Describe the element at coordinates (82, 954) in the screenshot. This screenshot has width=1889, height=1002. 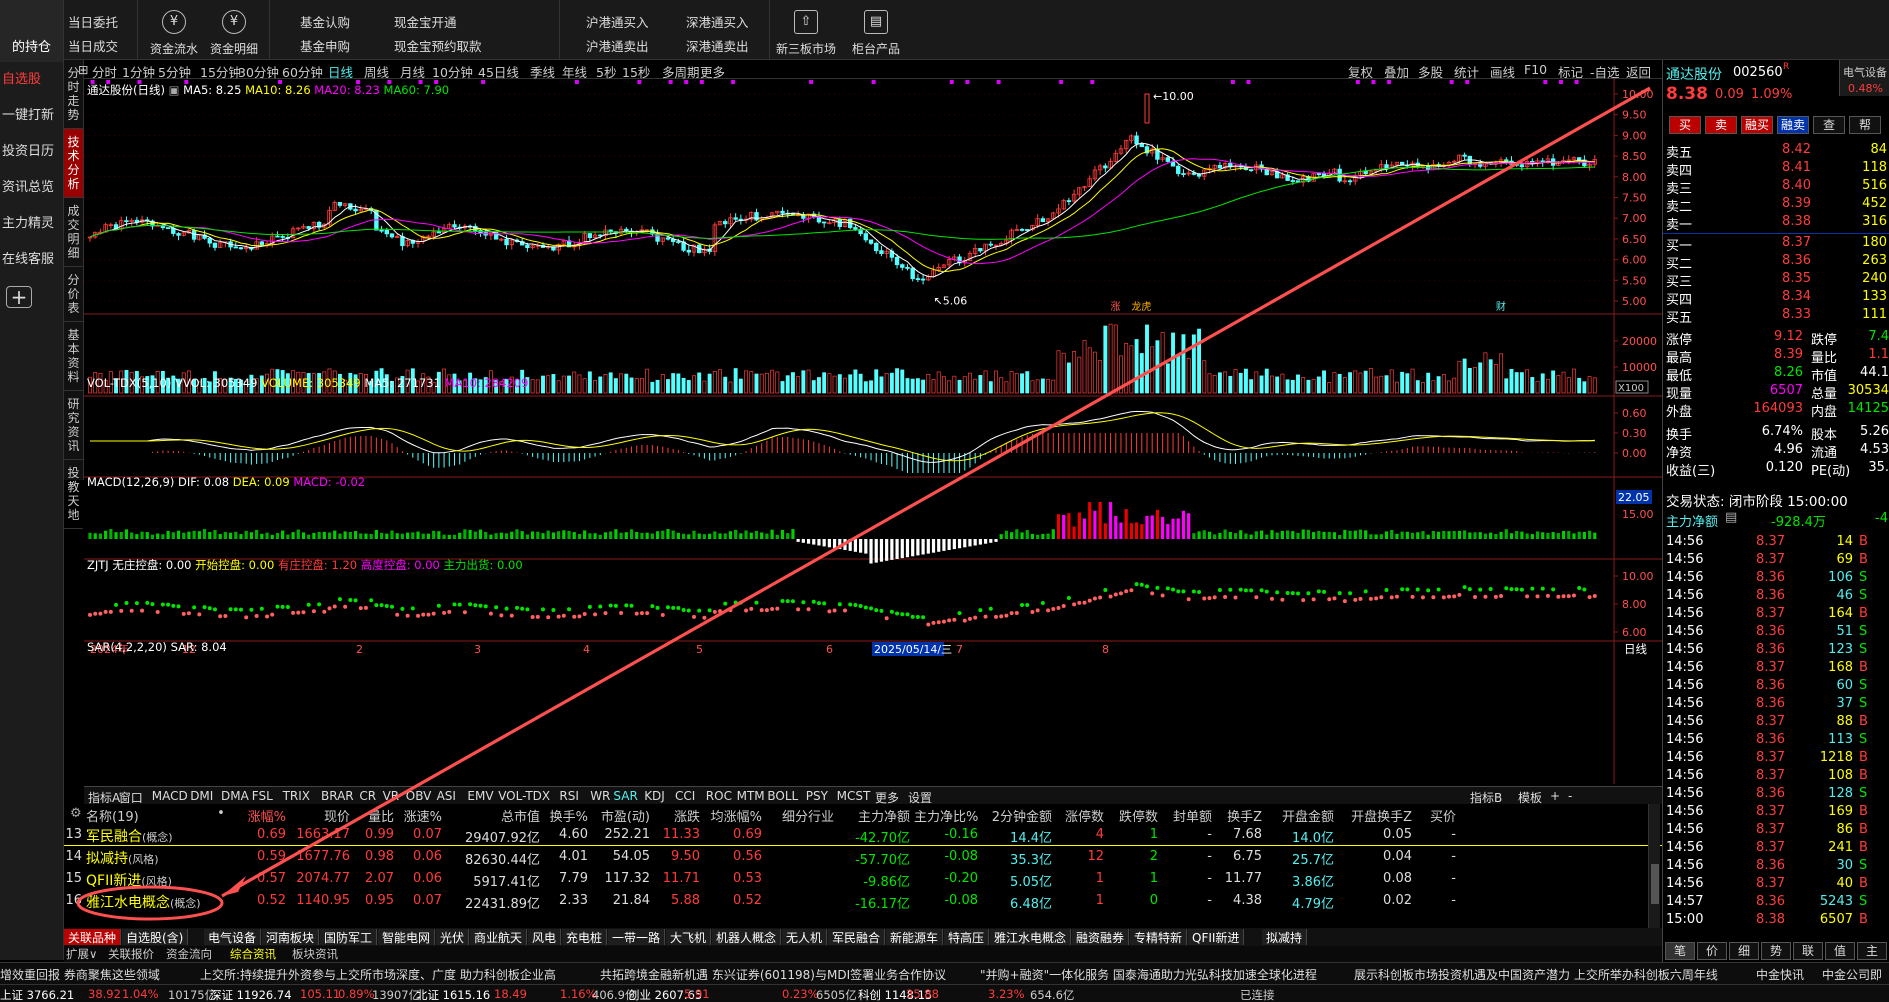
I see `sub-tab-0: 扩展∨` at that location.